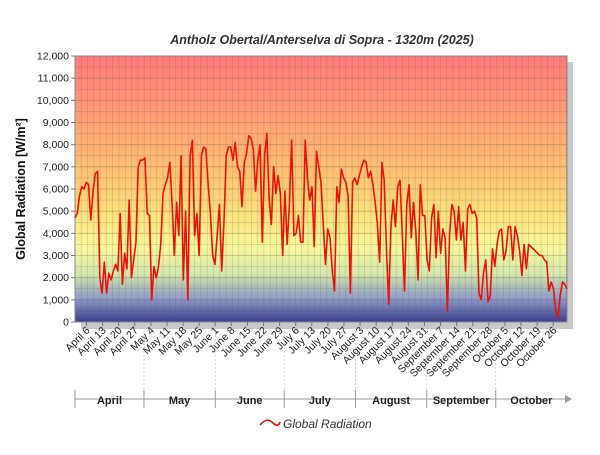 This screenshot has height=455, width=600. Describe the element at coordinates (56, 190) in the screenshot. I see `y-tick-label: 6,000` at that location.